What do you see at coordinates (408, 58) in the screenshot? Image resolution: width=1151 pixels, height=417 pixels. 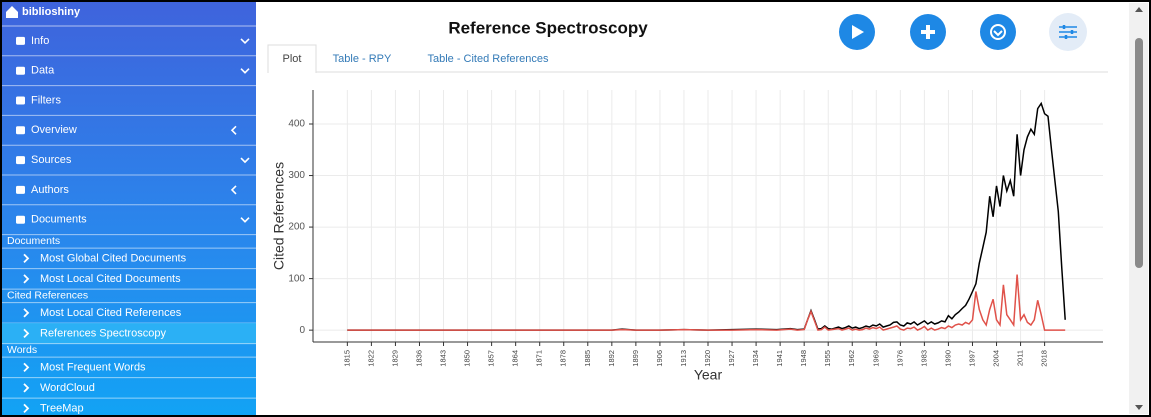 I see `tabs: Plot Table - RPY Table - Cited References` at bounding box center [408, 58].